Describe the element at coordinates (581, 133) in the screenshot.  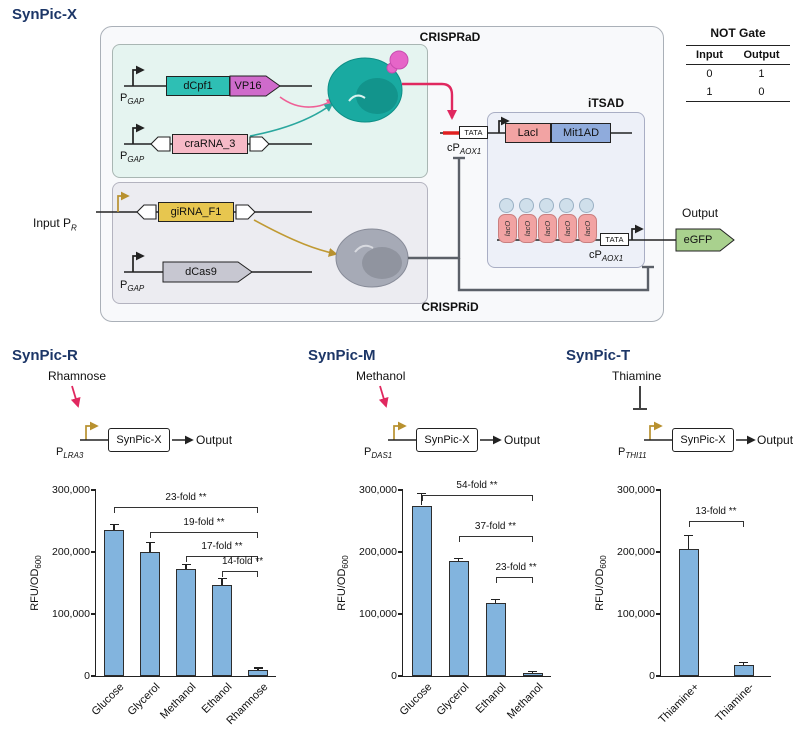
I see `mit1ad-gene: Mit1AD` at that location.